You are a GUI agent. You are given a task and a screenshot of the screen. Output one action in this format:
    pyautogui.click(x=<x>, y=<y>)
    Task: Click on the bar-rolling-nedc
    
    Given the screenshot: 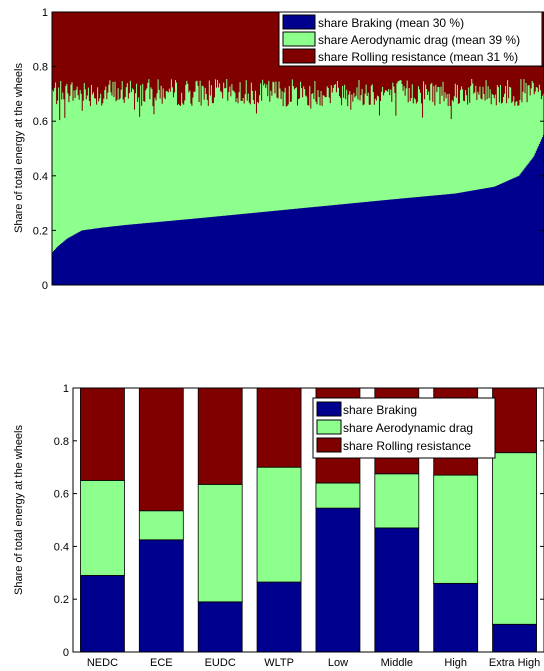 What is the action you would take?
    pyautogui.click(x=102, y=434)
    